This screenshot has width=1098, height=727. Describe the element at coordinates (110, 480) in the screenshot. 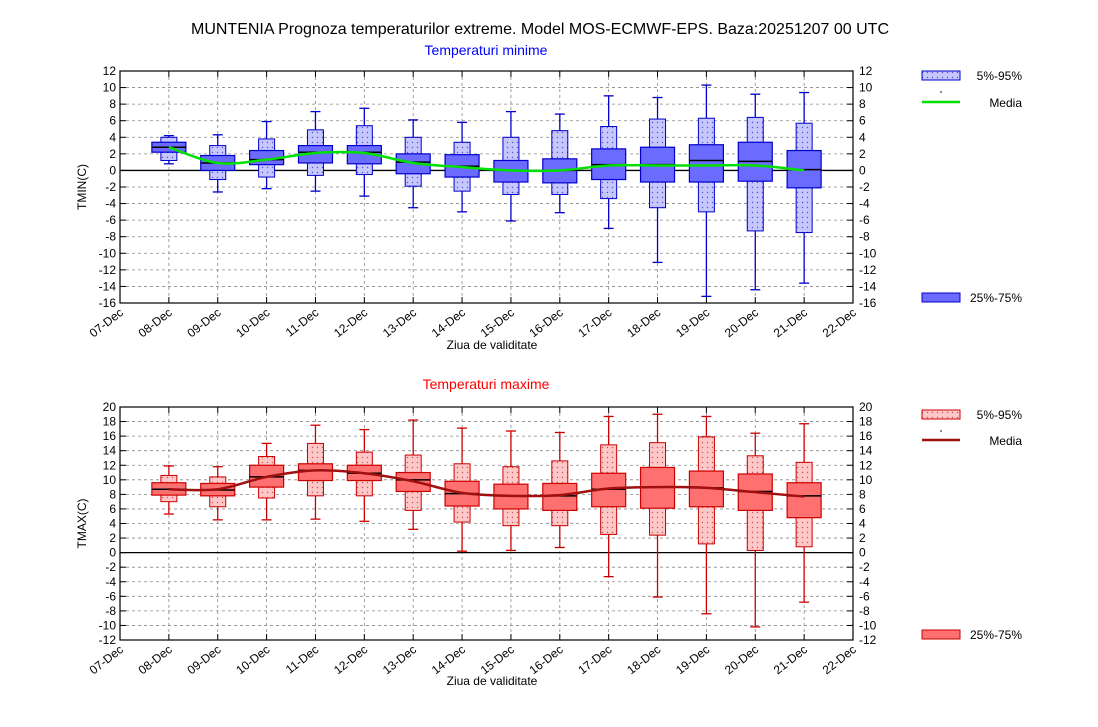

I see `y-tick-label-left: 10` at that location.